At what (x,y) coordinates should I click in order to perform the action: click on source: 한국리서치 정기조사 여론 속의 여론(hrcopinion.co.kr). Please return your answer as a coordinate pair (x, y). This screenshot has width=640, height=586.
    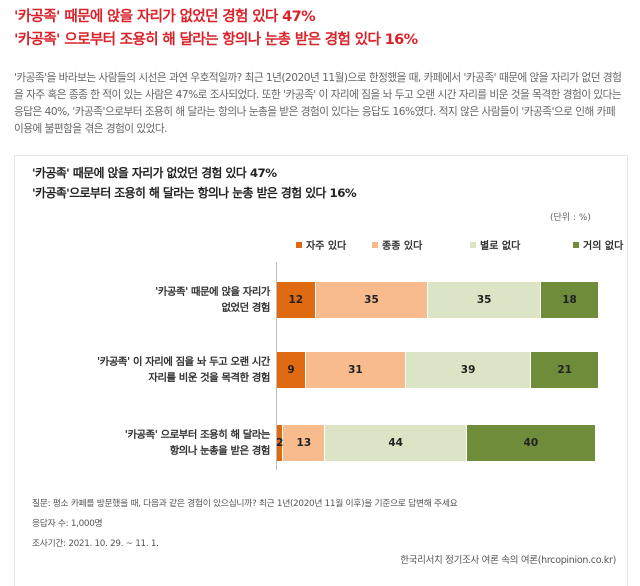
    Looking at the image, I should click on (508, 560).